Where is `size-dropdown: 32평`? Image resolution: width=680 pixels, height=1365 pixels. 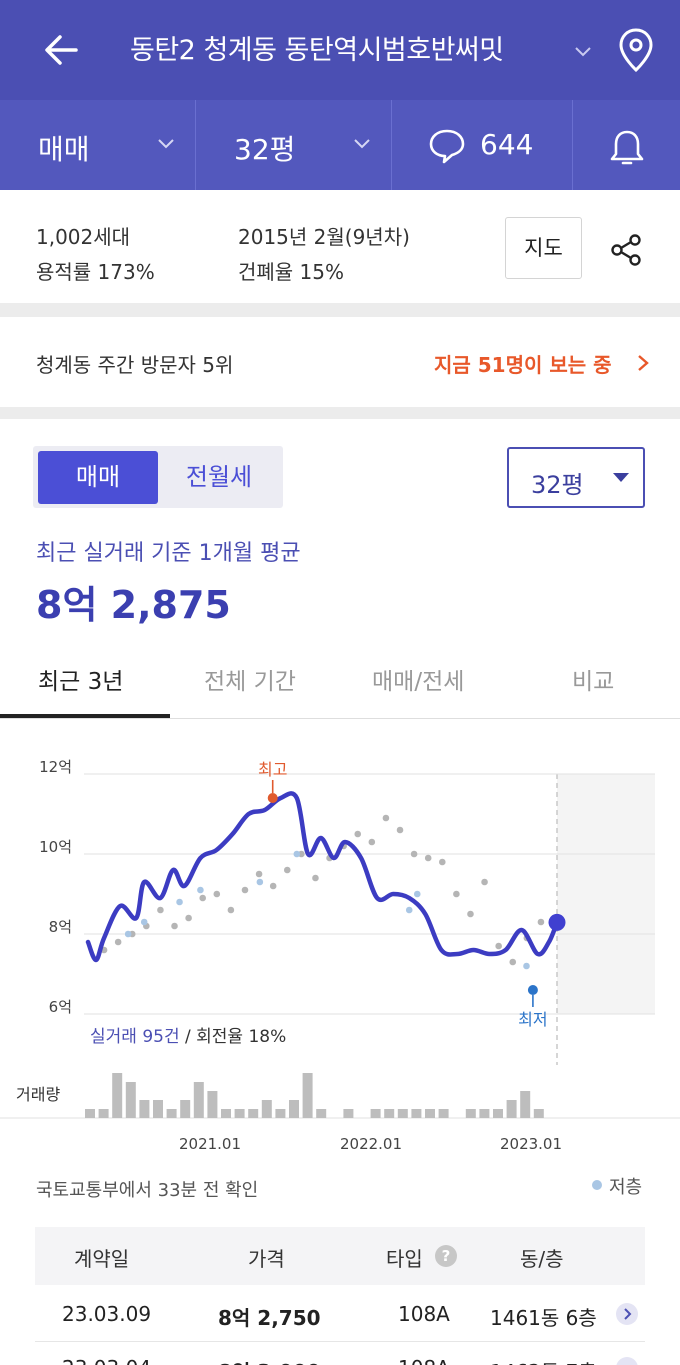
size-dropdown: 32평 is located at coordinates (293, 145).